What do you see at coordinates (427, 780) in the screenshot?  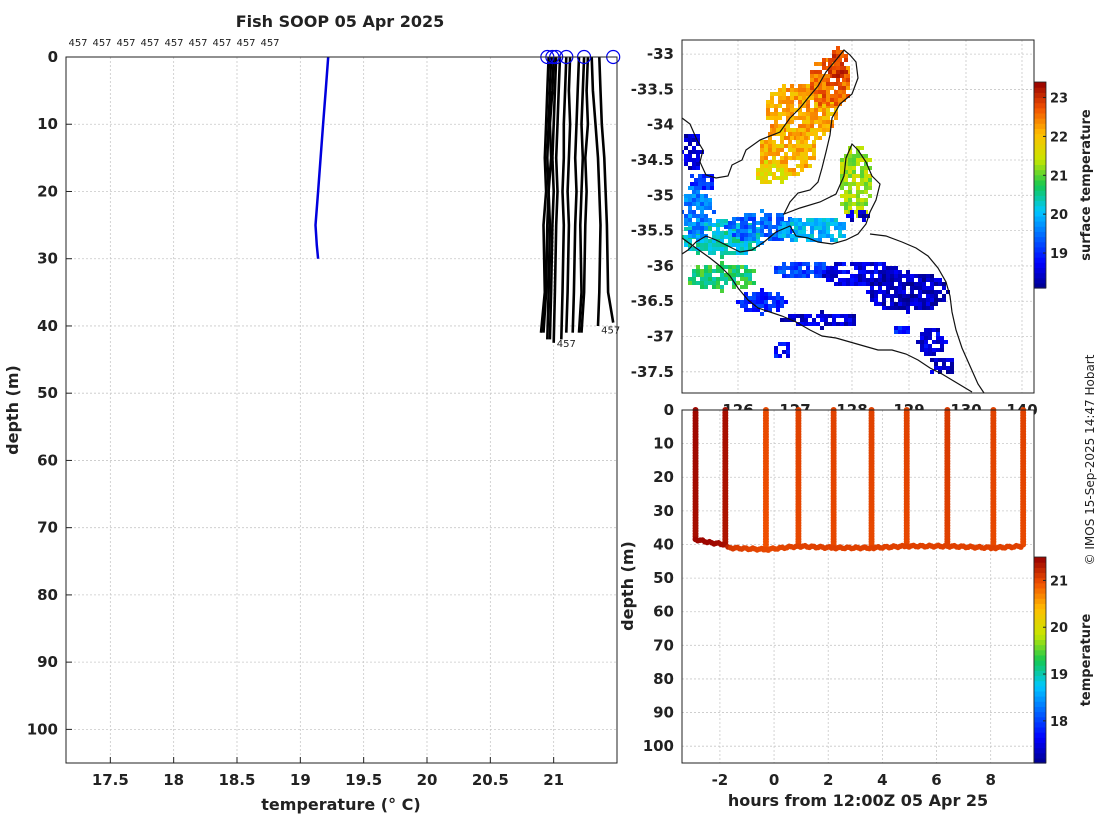 I see `profile-x-tick-label: 20` at bounding box center [427, 780].